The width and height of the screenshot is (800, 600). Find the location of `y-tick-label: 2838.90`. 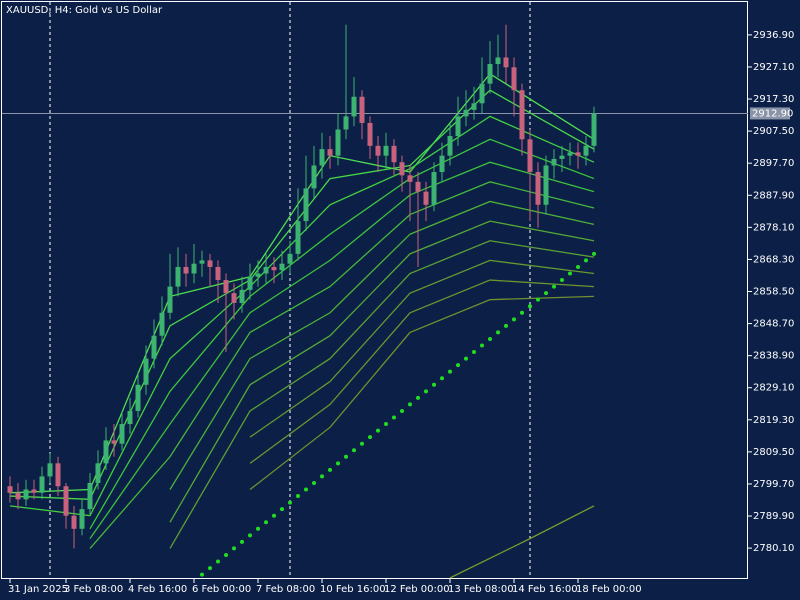

y-tick-label: 2838.90 is located at coordinates (773, 356).